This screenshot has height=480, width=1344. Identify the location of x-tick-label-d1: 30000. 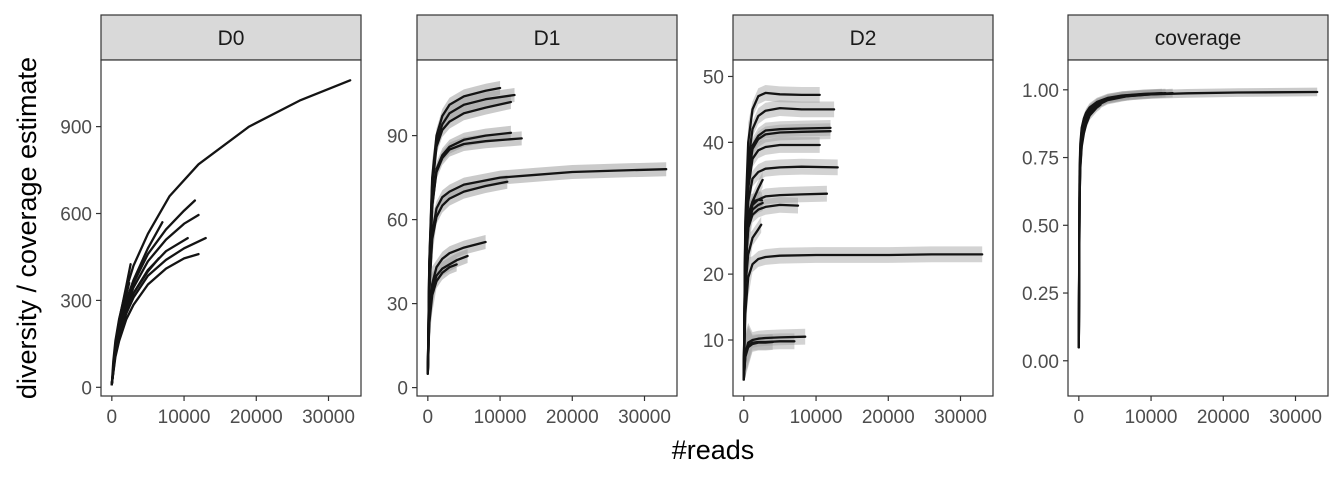
(644, 417).